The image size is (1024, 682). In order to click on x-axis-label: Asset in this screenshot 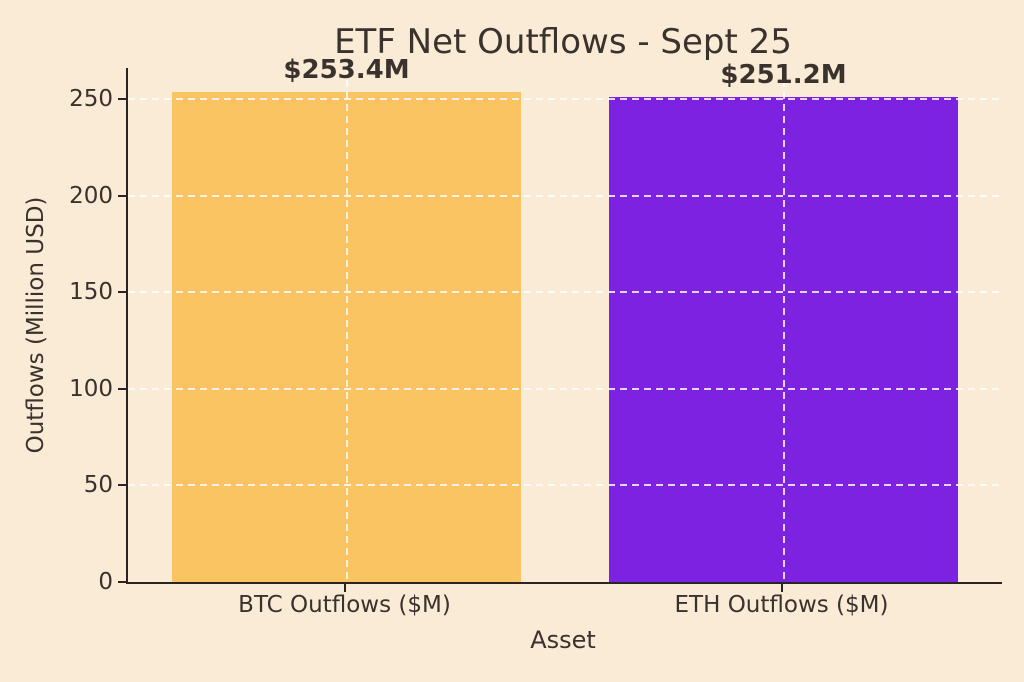, I will do `click(563, 640)`.